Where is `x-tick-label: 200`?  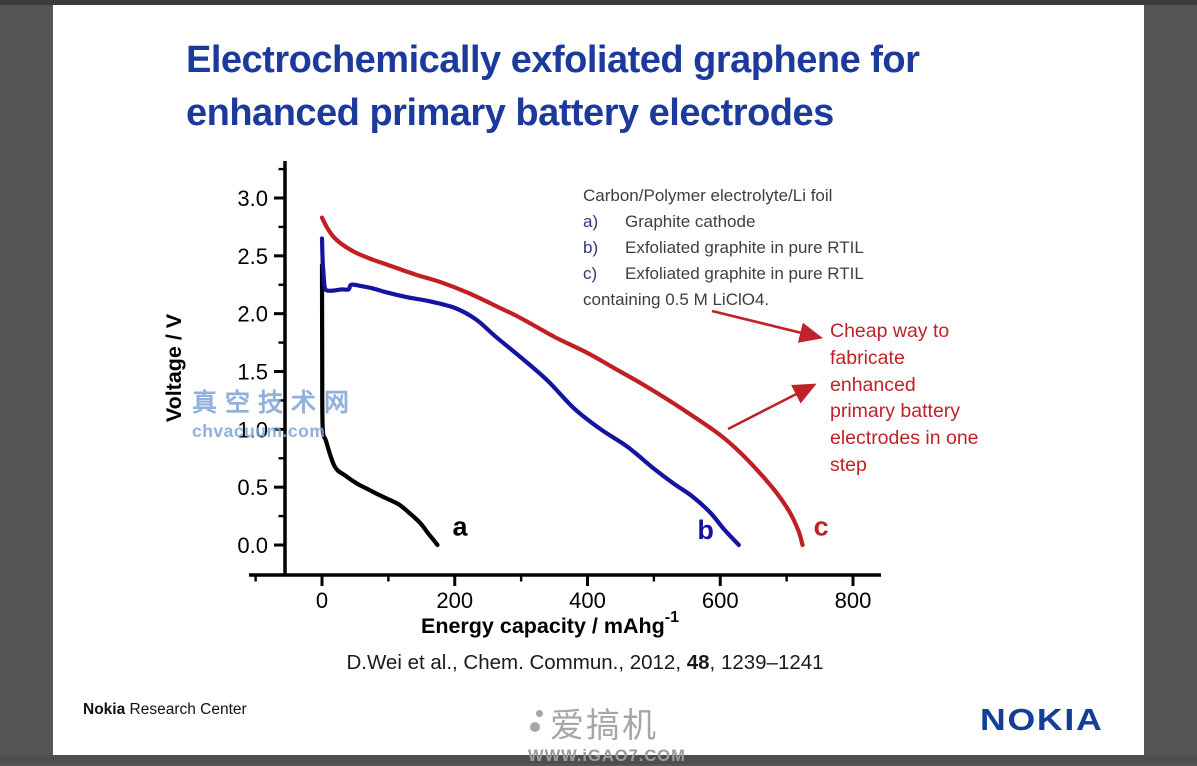 x-tick-label: 200 is located at coordinates (454, 600).